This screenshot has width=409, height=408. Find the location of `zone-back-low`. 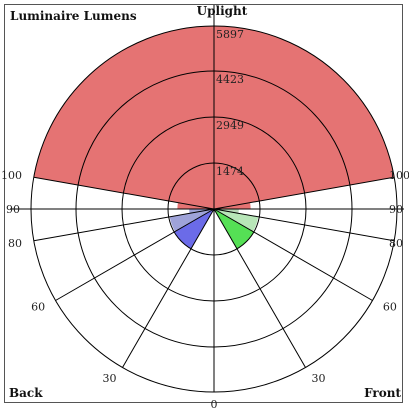

zone-back-low is located at coordinates (194, 229).